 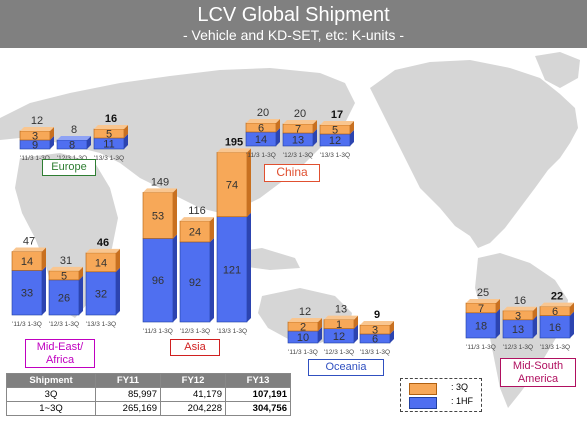 I want to click on table-header-cell: Shipment, so click(x=51, y=380).